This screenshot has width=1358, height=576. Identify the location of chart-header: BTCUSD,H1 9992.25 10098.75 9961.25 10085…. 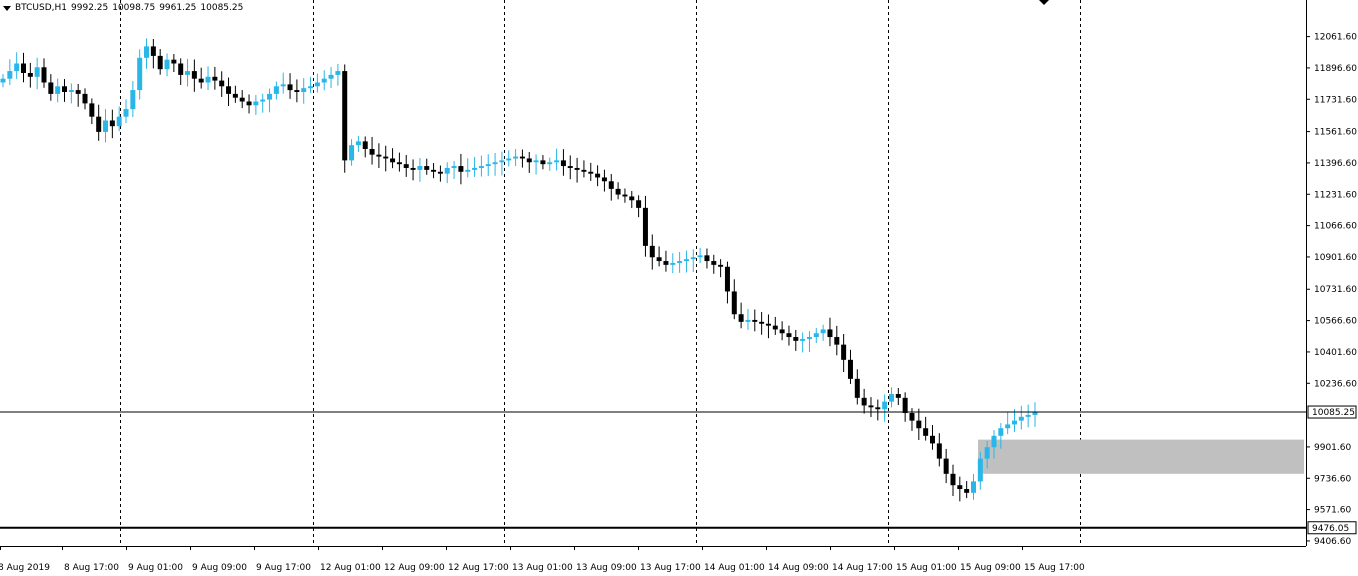
(123, 8).